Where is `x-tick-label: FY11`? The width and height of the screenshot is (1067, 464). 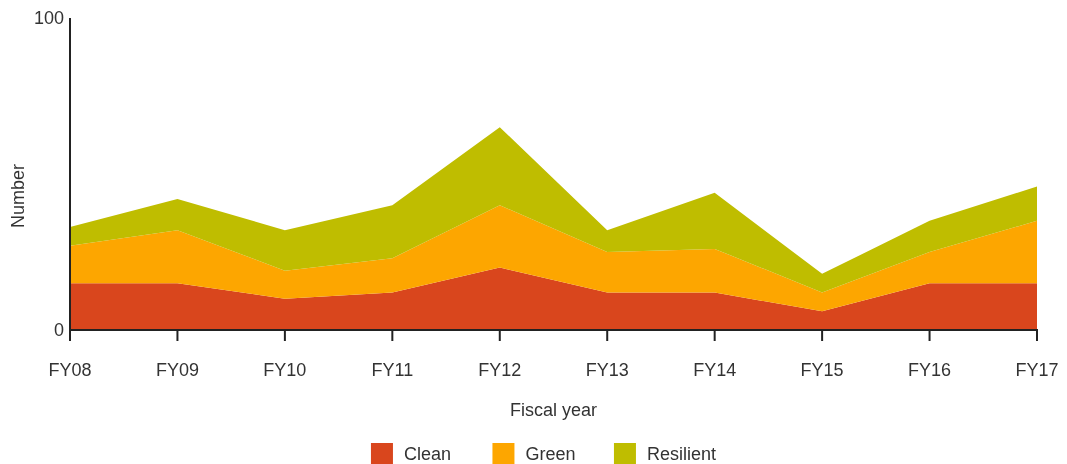
x-tick-label: FY11 is located at coordinates (392, 370).